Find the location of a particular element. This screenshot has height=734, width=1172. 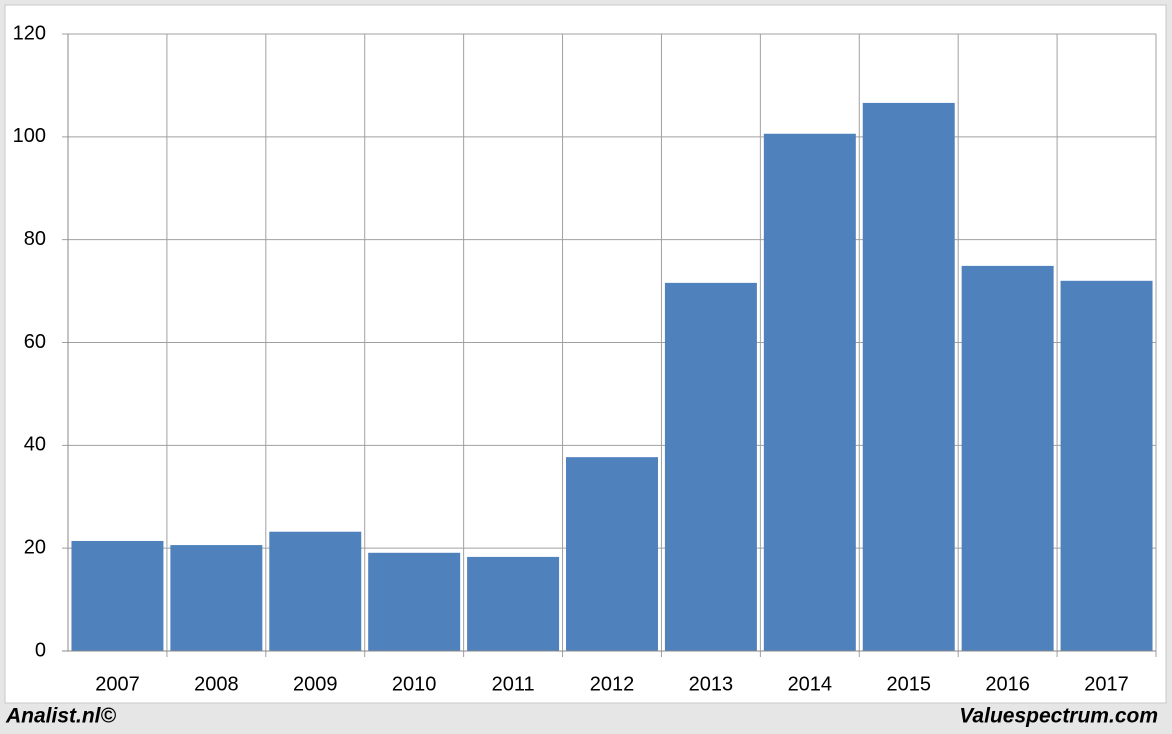

y-tick-label: 80 is located at coordinates (35, 239).